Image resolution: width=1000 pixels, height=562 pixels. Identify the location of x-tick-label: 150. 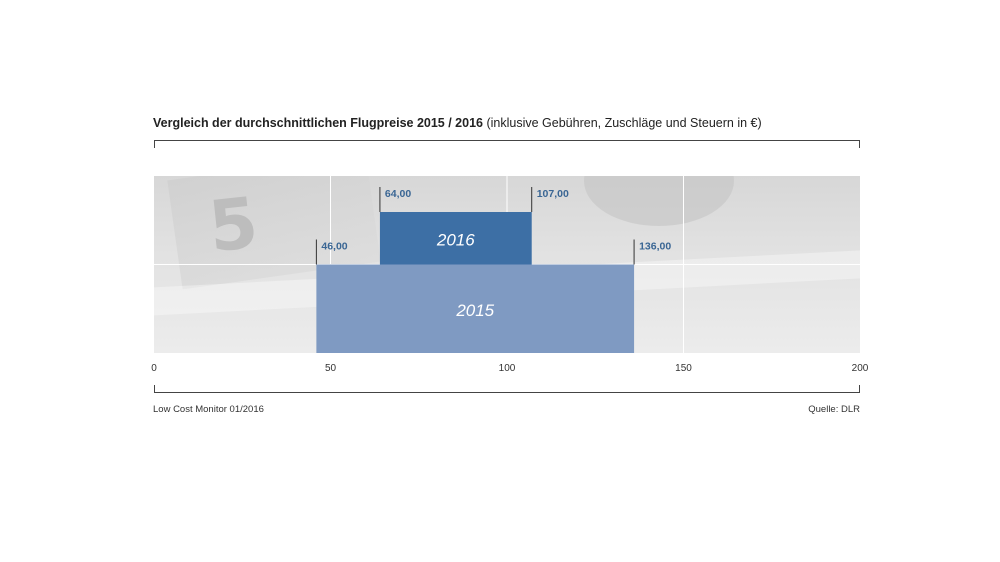
(683, 368).